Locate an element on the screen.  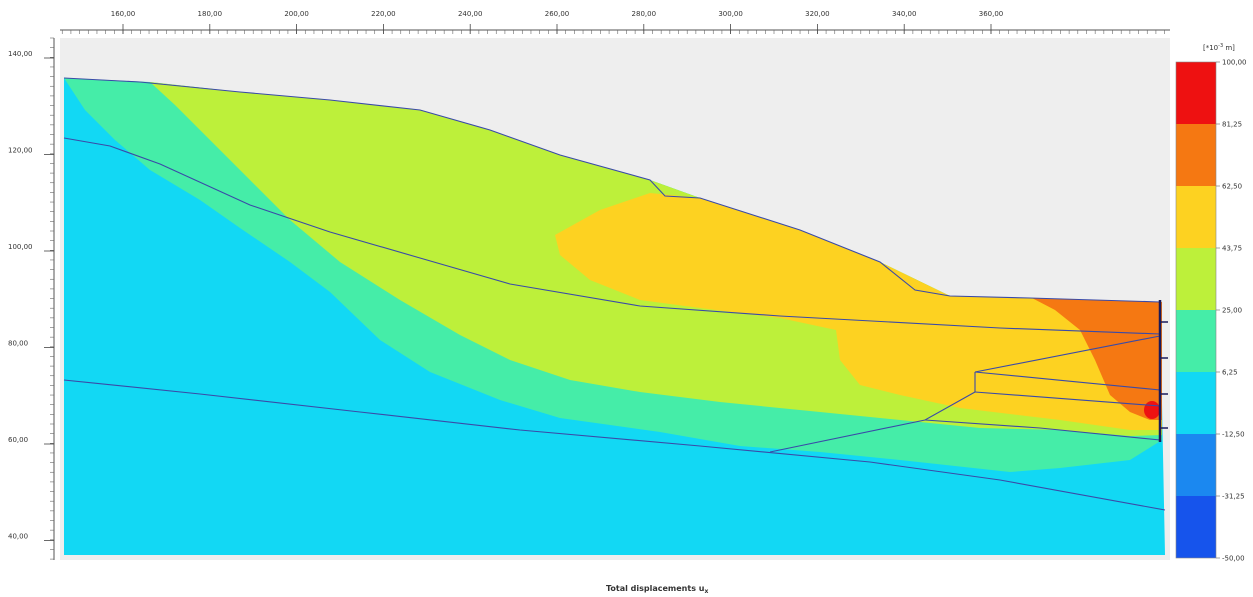
legend-label: 62,50 is located at coordinates (1232, 187).